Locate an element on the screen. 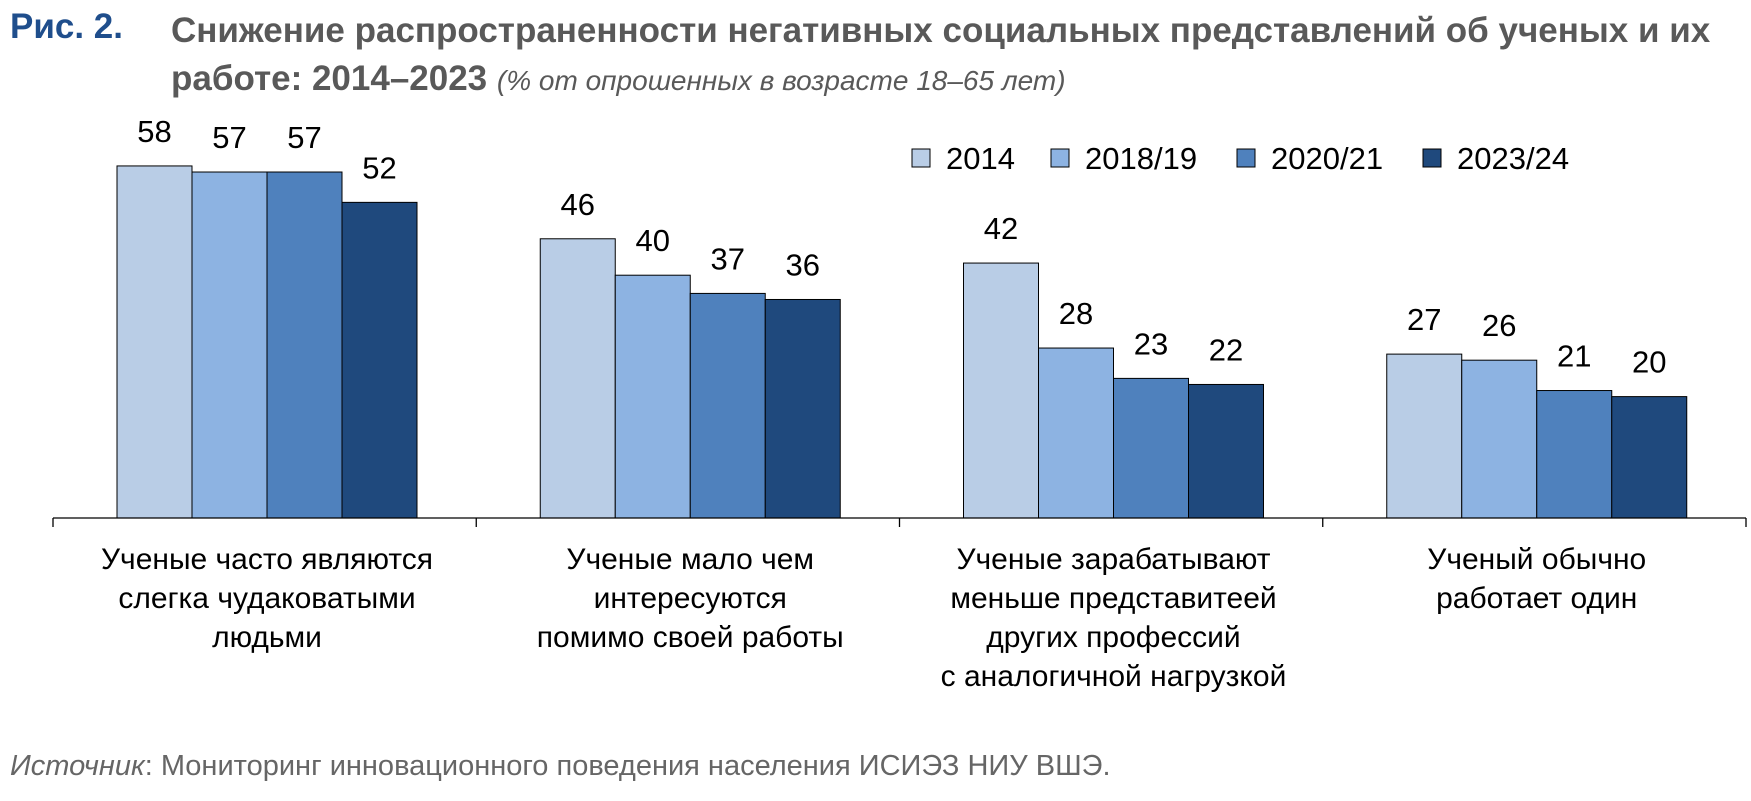 This screenshot has height=801, width=1751. value-label: 58 is located at coordinates (154, 131).